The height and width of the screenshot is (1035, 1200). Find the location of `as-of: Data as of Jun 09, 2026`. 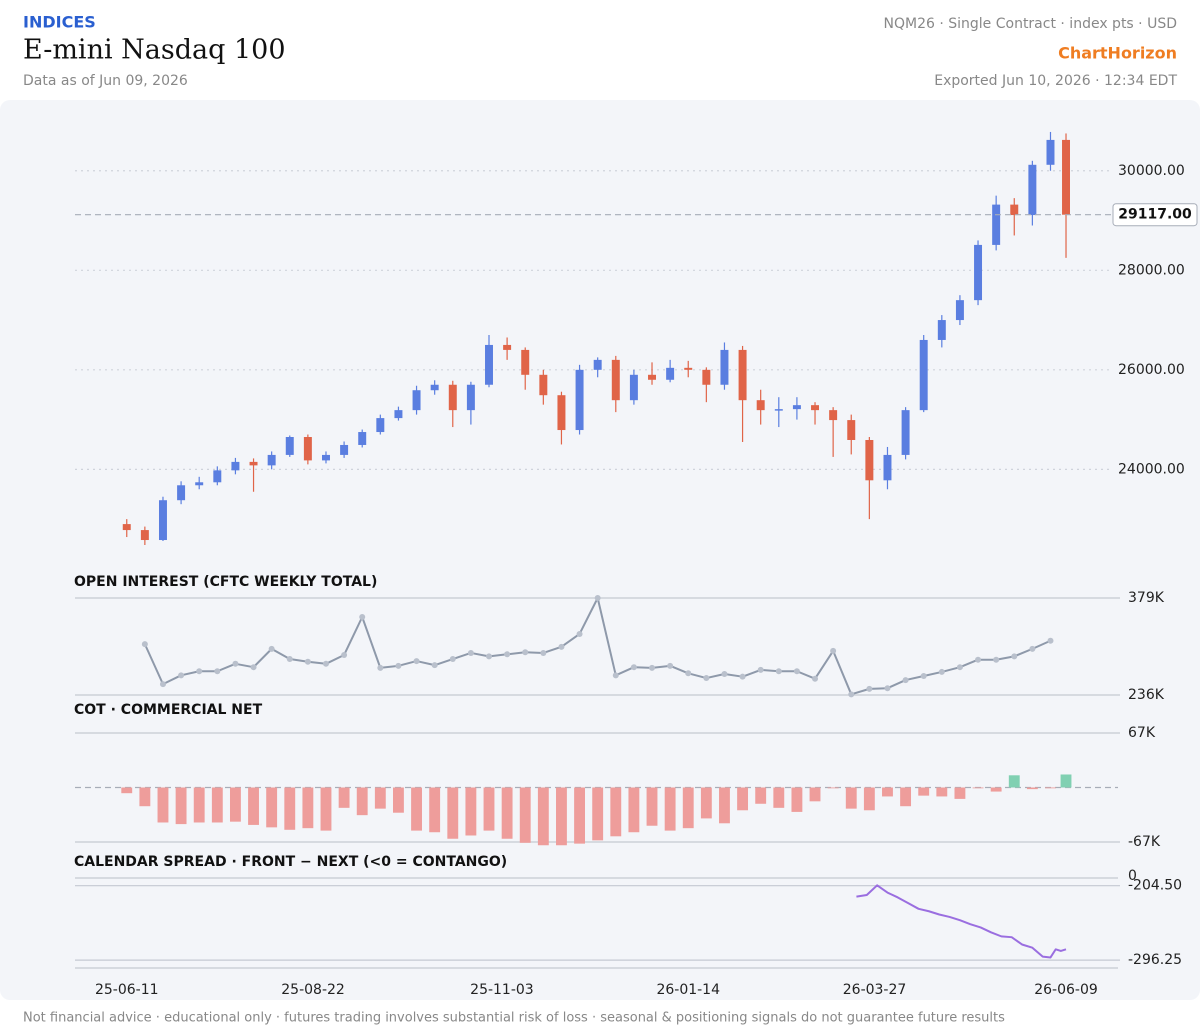

as-of: Data as of Jun 09, 2026 is located at coordinates (105, 81).